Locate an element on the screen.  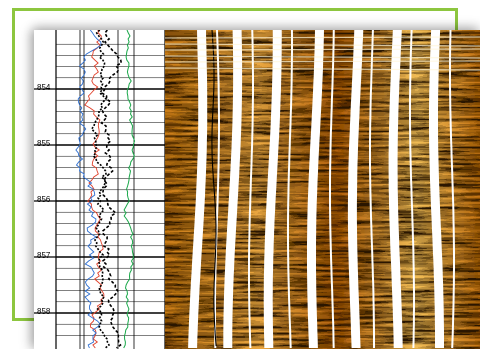
depth-labels: 854 855 856 857 858 is located at coordinates (44, 199).